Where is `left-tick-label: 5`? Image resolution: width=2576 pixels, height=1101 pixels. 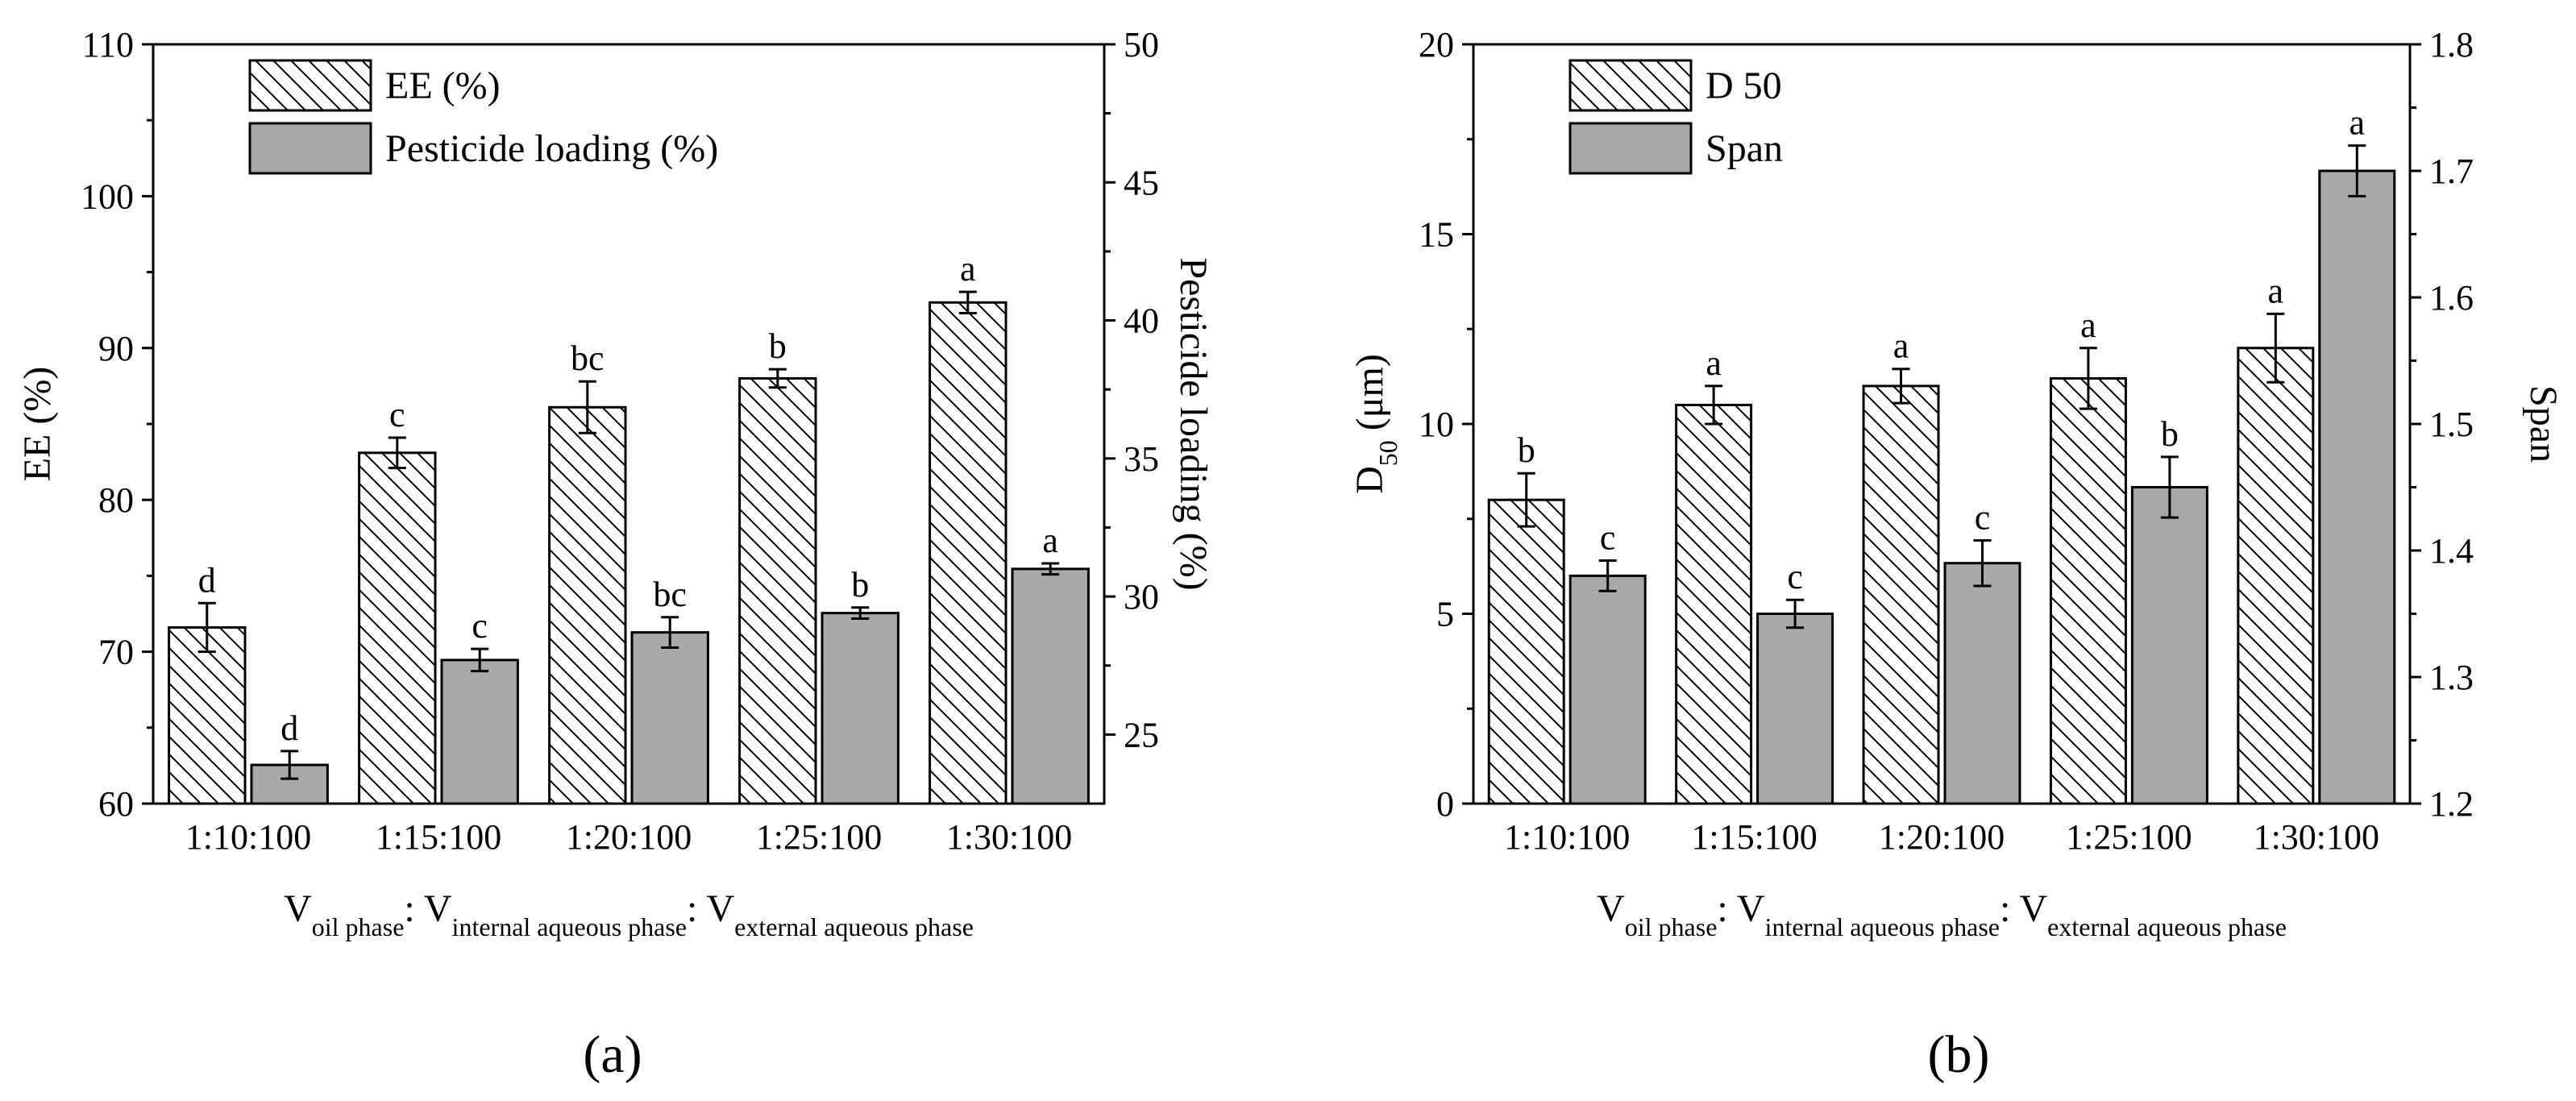 left-tick-label: 5 is located at coordinates (1445, 614).